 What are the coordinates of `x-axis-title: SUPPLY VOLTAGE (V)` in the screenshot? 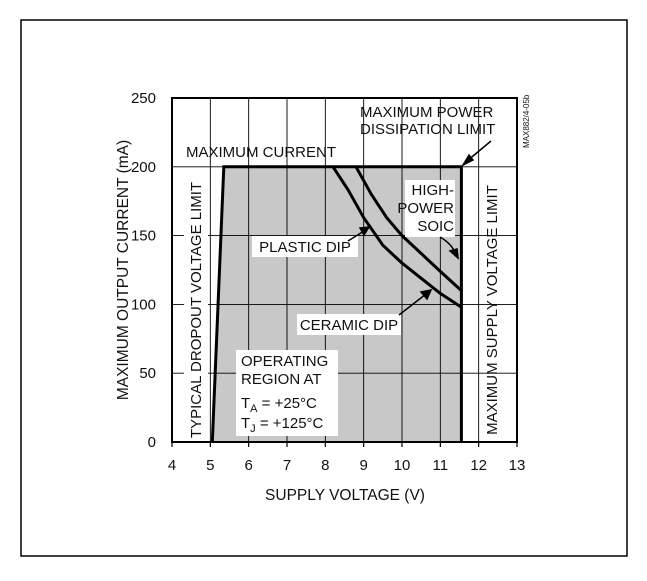 It's located at (345, 495).